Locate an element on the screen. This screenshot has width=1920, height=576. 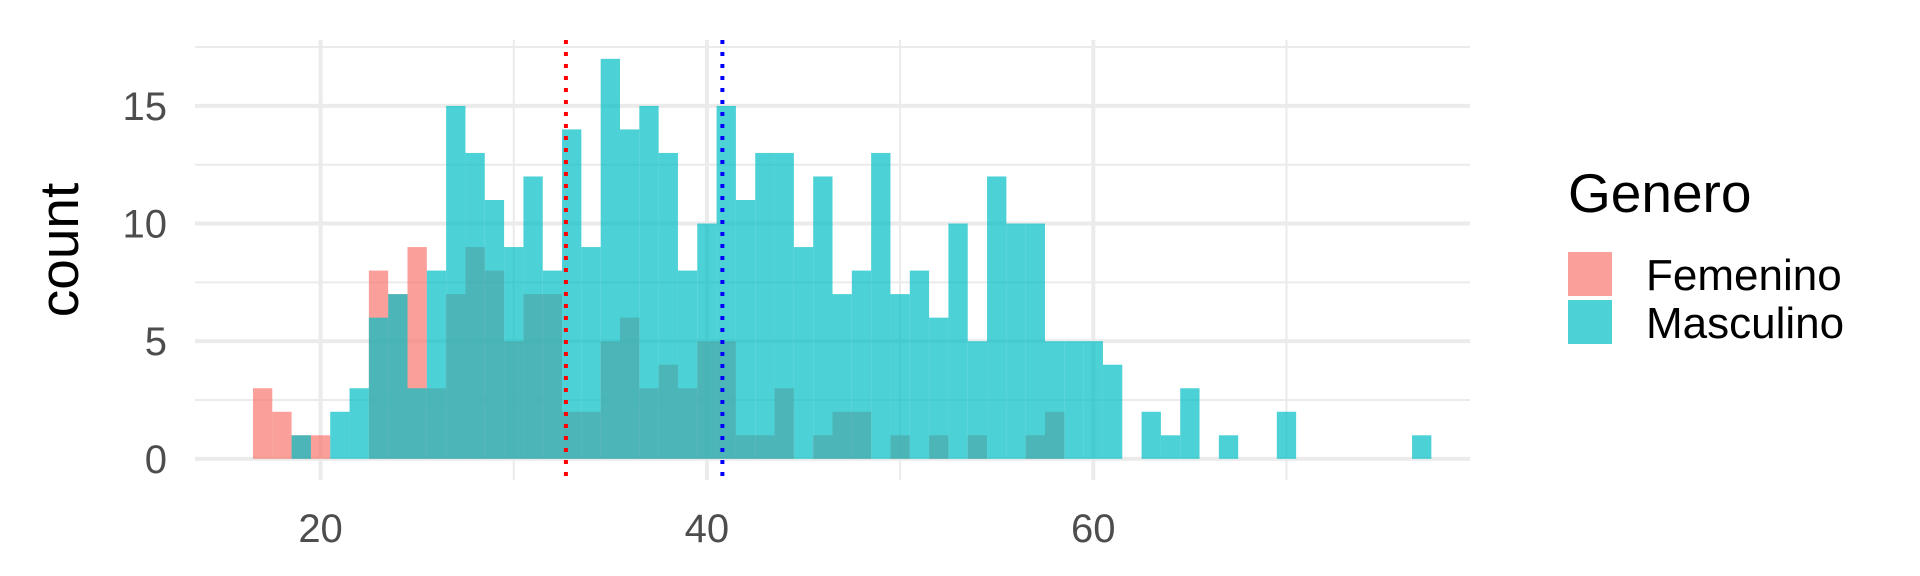
legend: Genero Femenino Masculino is located at coordinates (1706, 255).